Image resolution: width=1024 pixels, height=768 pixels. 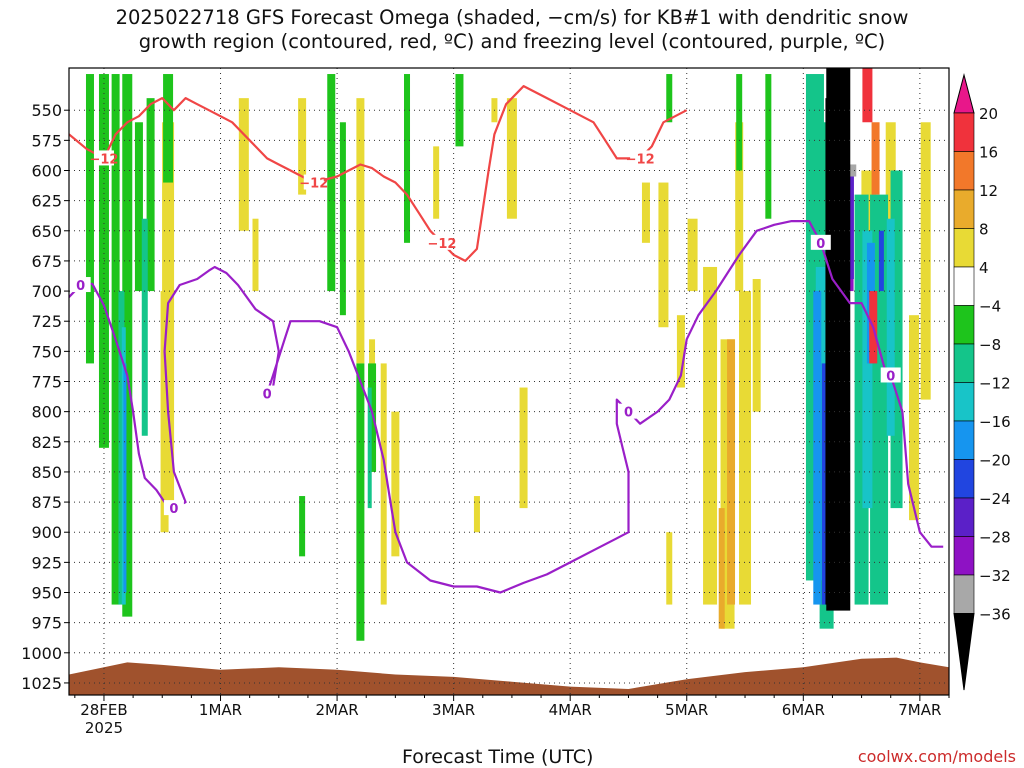 I want to click on y-tick-label: 625, so click(x=46, y=201).